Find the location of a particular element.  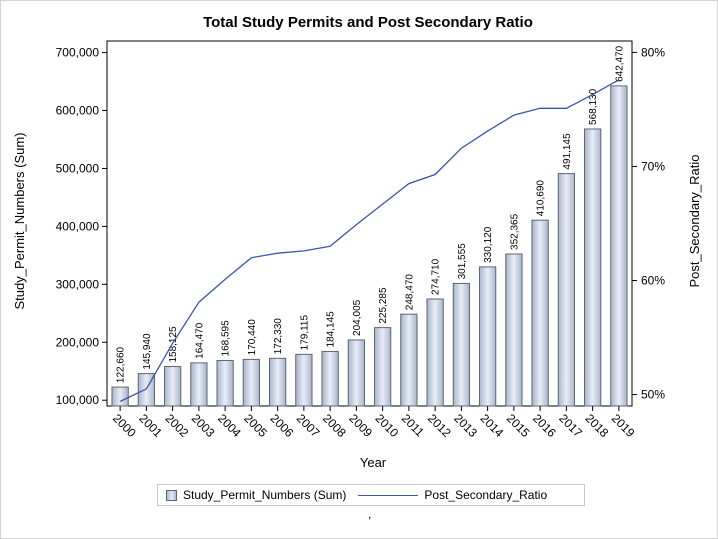

x-tick-label: 2006 is located at coordinates (282, 425).